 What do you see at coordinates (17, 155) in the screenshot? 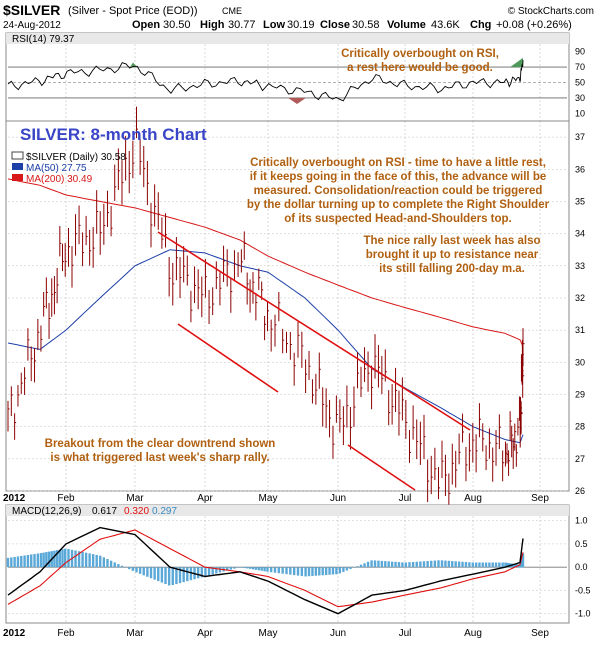
I see `legend-swatch-price` at bounding box center [17, 155].